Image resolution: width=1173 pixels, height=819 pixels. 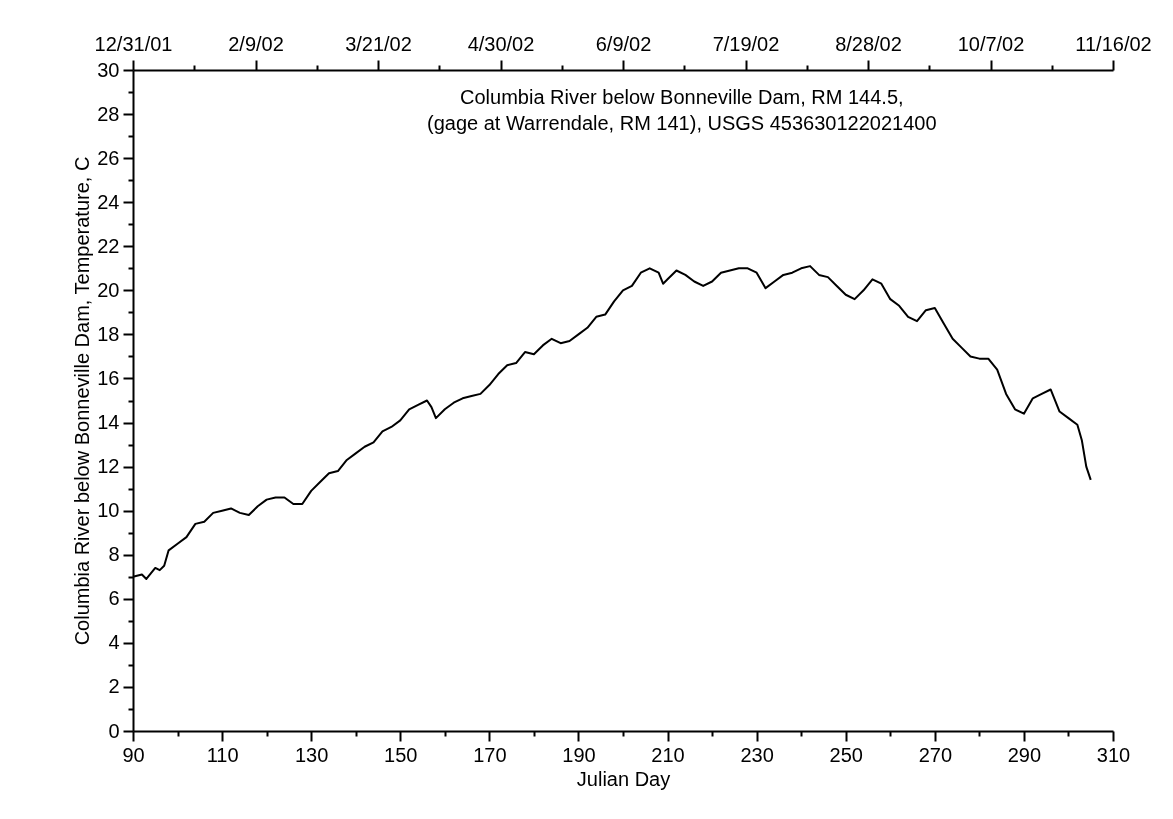 I want to click on y-tick-label: 2, so click(x=114, y=686).